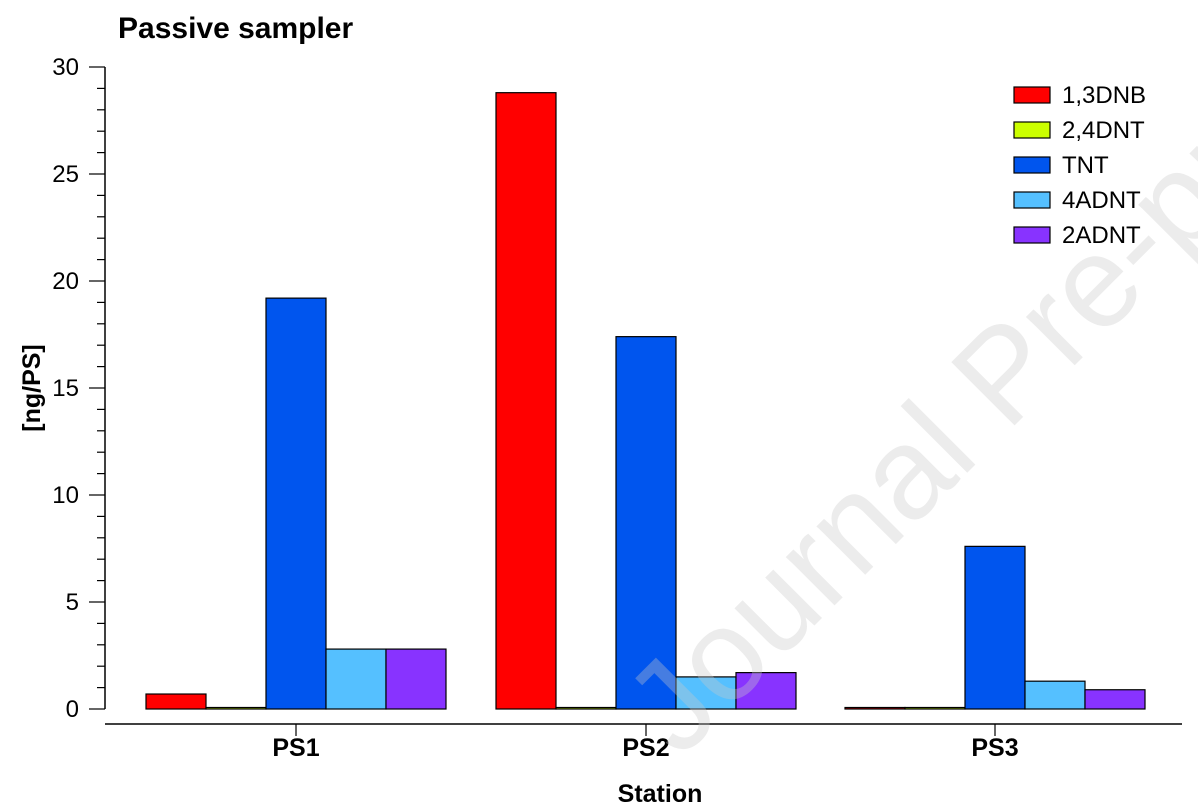  I want to click on y-tick-label: 30, so click(65, 67).